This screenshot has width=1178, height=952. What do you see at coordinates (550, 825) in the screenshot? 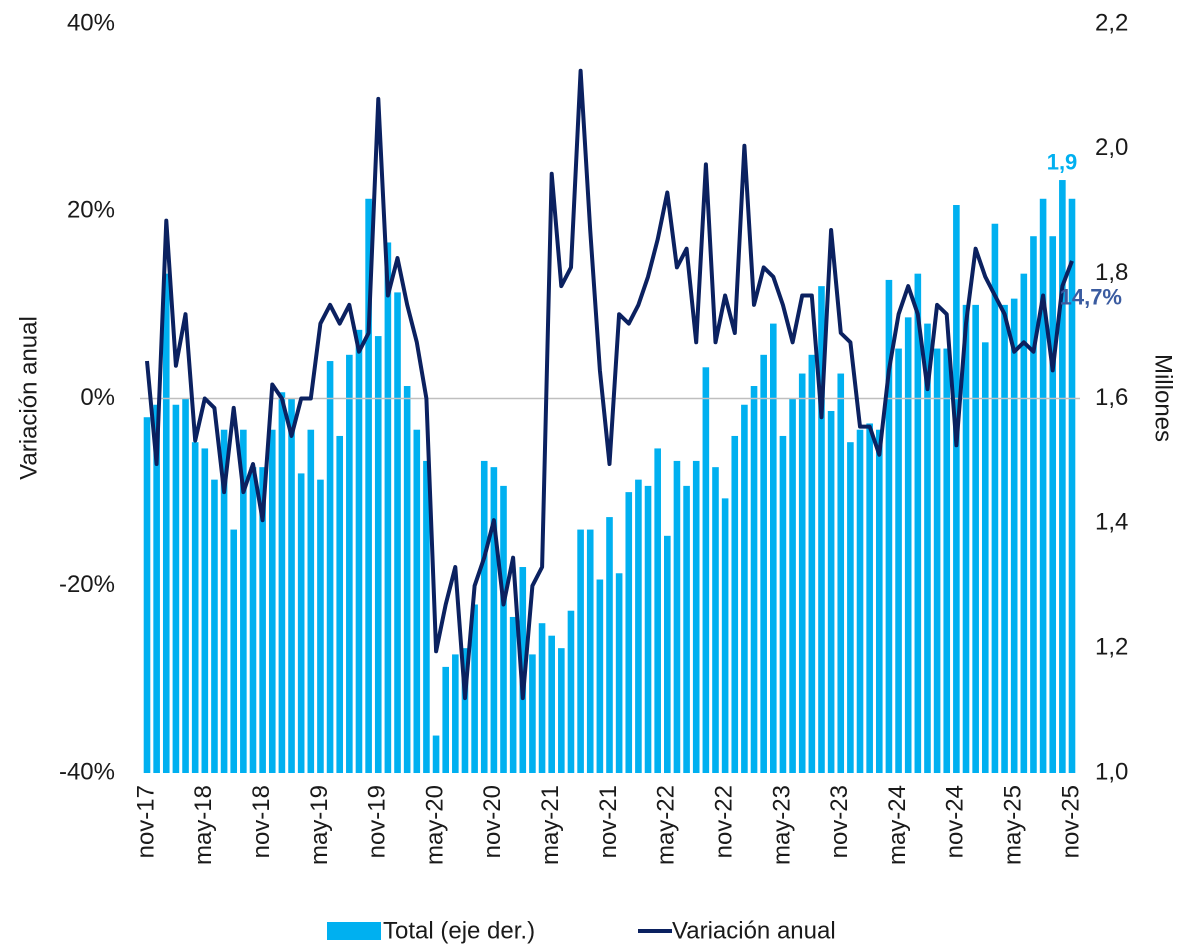
I see `x-tick-label: may-21` at bounding box center [550, 825].